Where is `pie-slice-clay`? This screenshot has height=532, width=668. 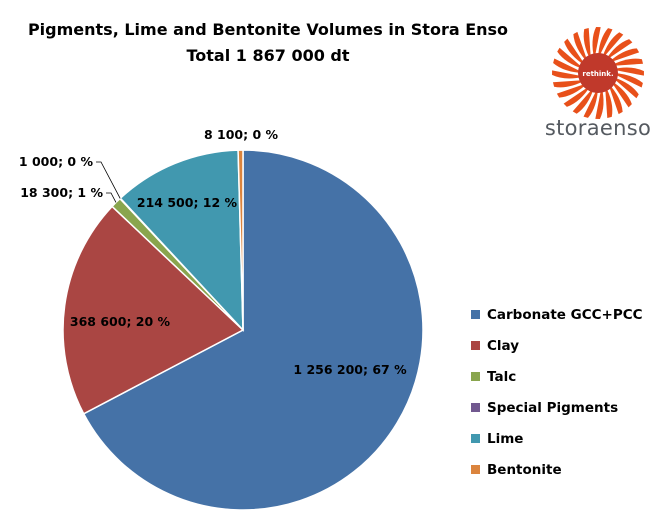
pie-slice-clay is located at coordinates (153, 310).